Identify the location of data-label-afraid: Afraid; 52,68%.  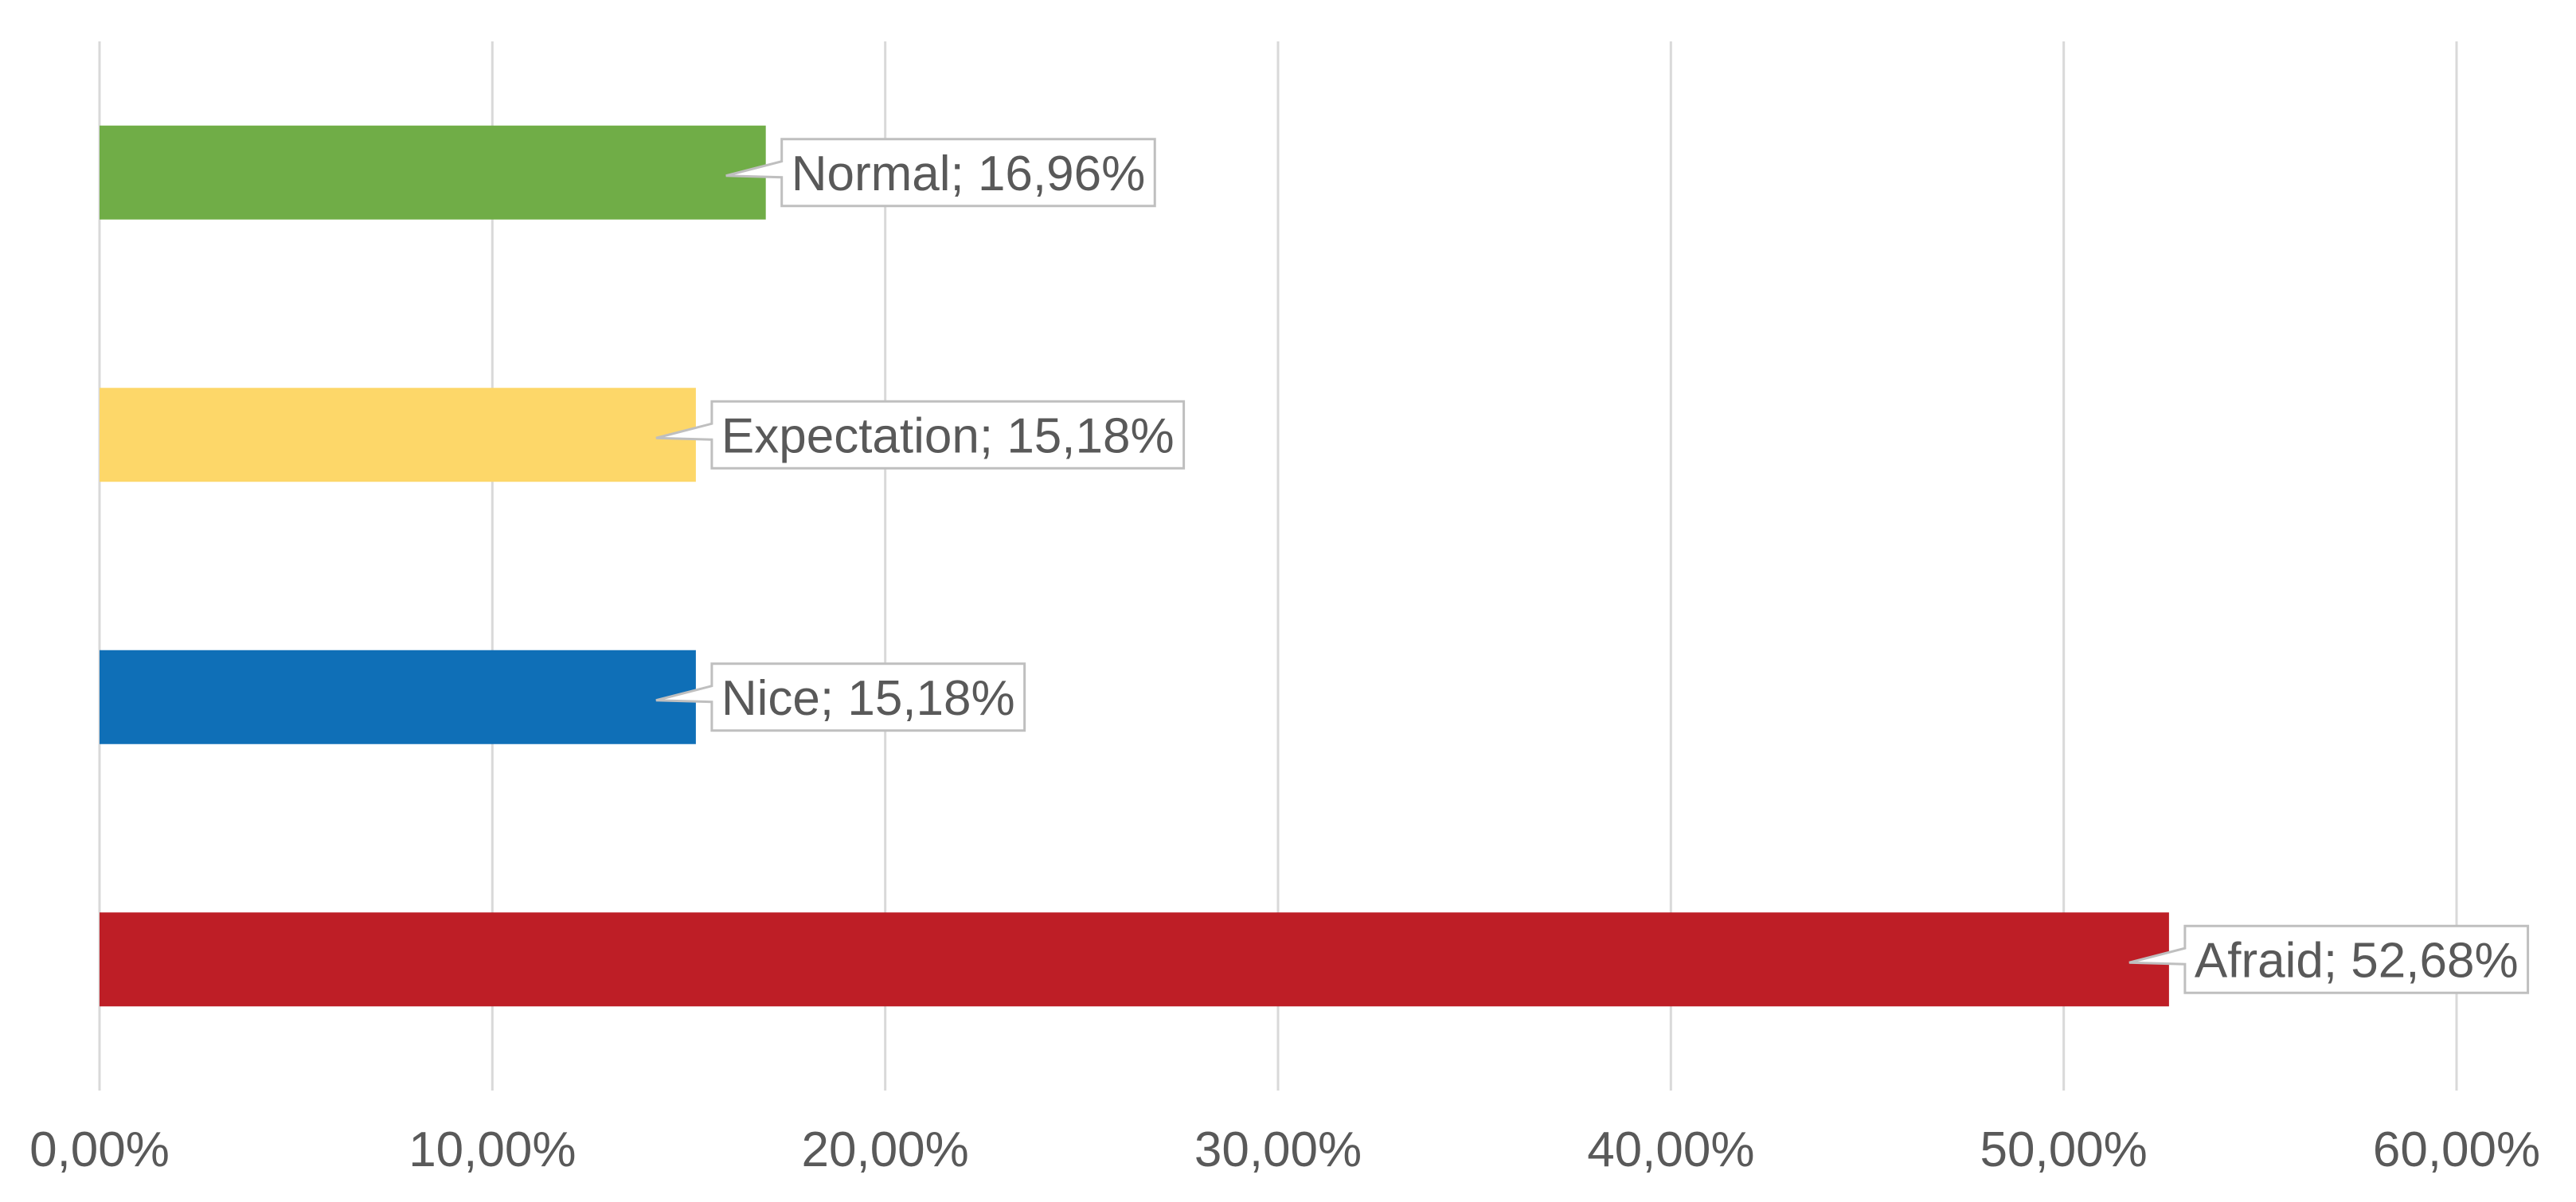
(2329, 959).